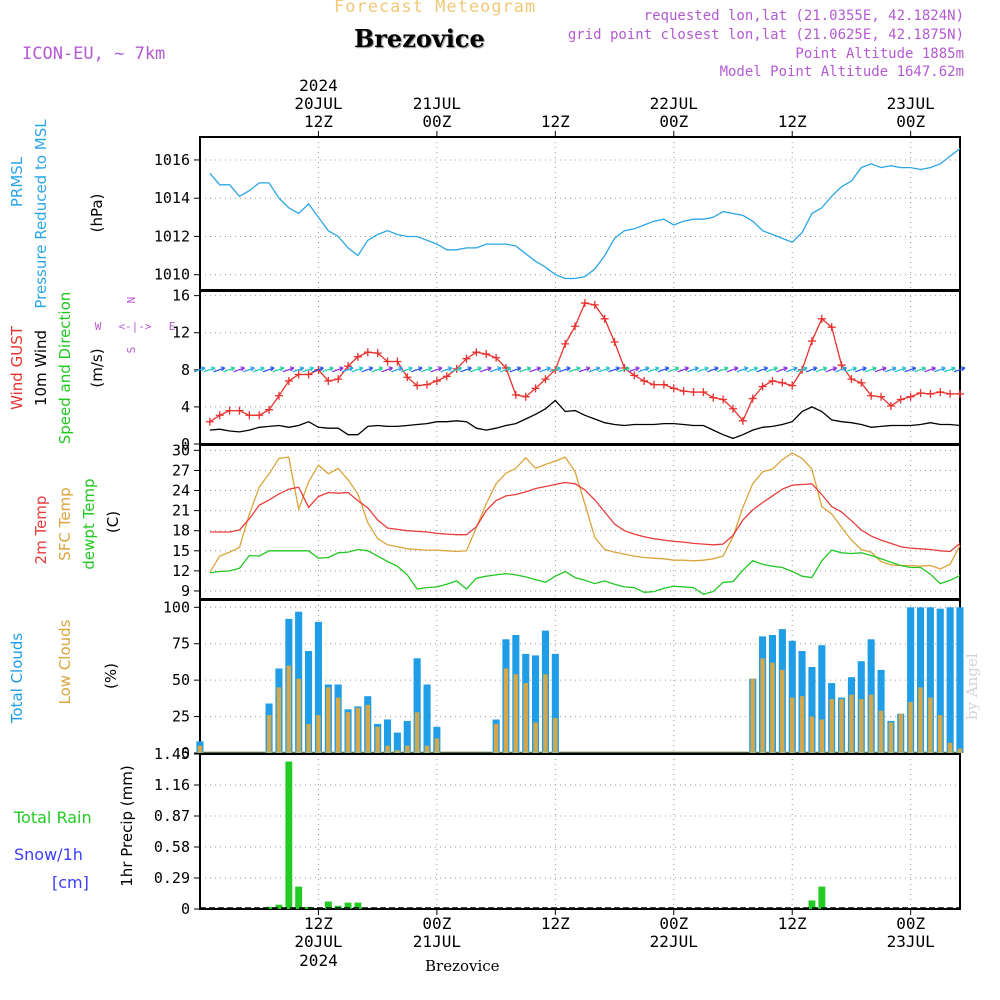  I want to click on direction-key-e: E, so click(172, 326).